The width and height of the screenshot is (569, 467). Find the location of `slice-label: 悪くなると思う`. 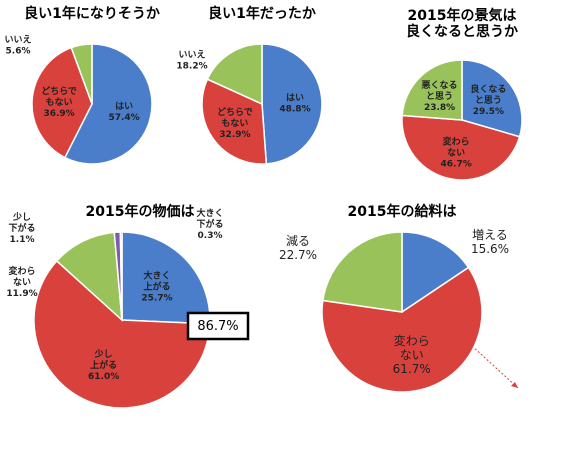

slice-label: 悪くなると思う is located at coordinates (440, 90).